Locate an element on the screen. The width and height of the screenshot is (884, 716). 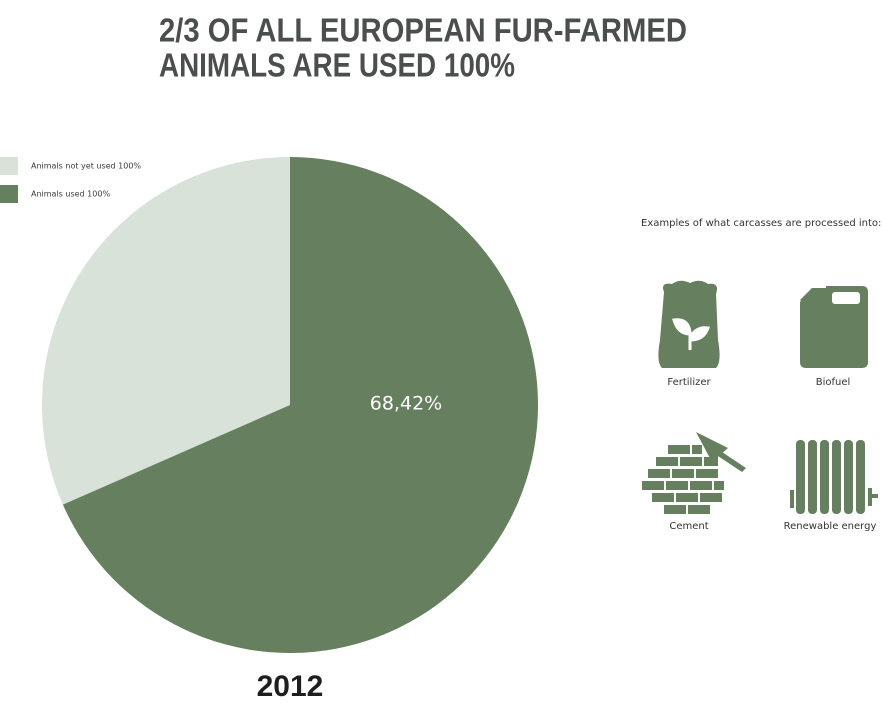
pie-slice is located at coordinates (165, 331).